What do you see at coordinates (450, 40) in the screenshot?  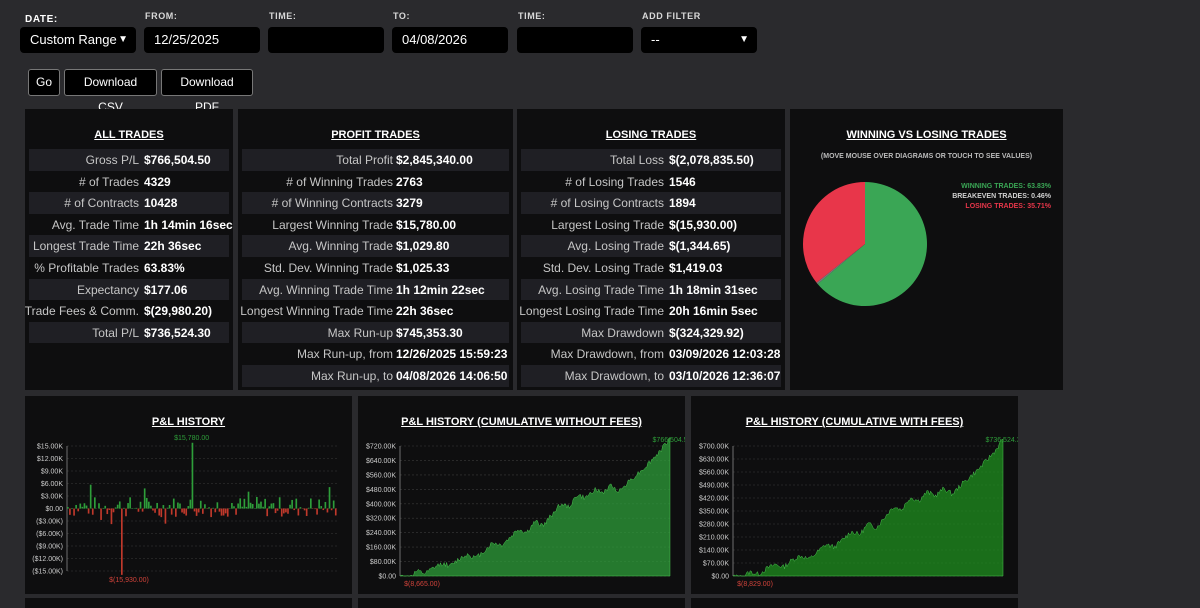 I see `to-date-input: 04/08/2026` at bounding box center [450, 40].